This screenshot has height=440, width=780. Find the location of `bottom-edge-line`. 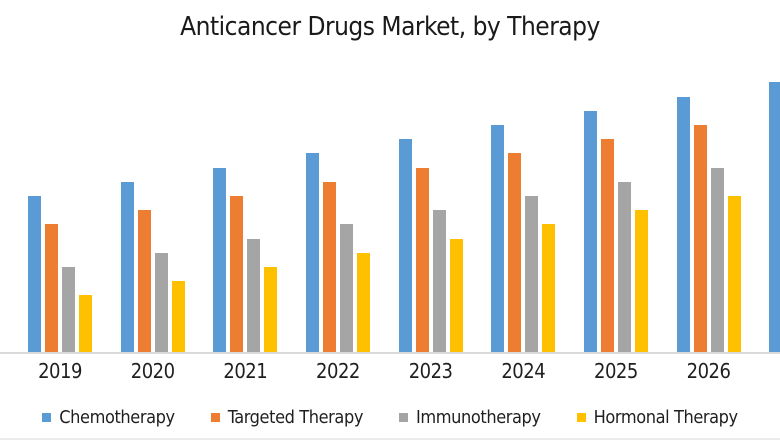

bottom-edge-line is located at coordinates (390, 439).